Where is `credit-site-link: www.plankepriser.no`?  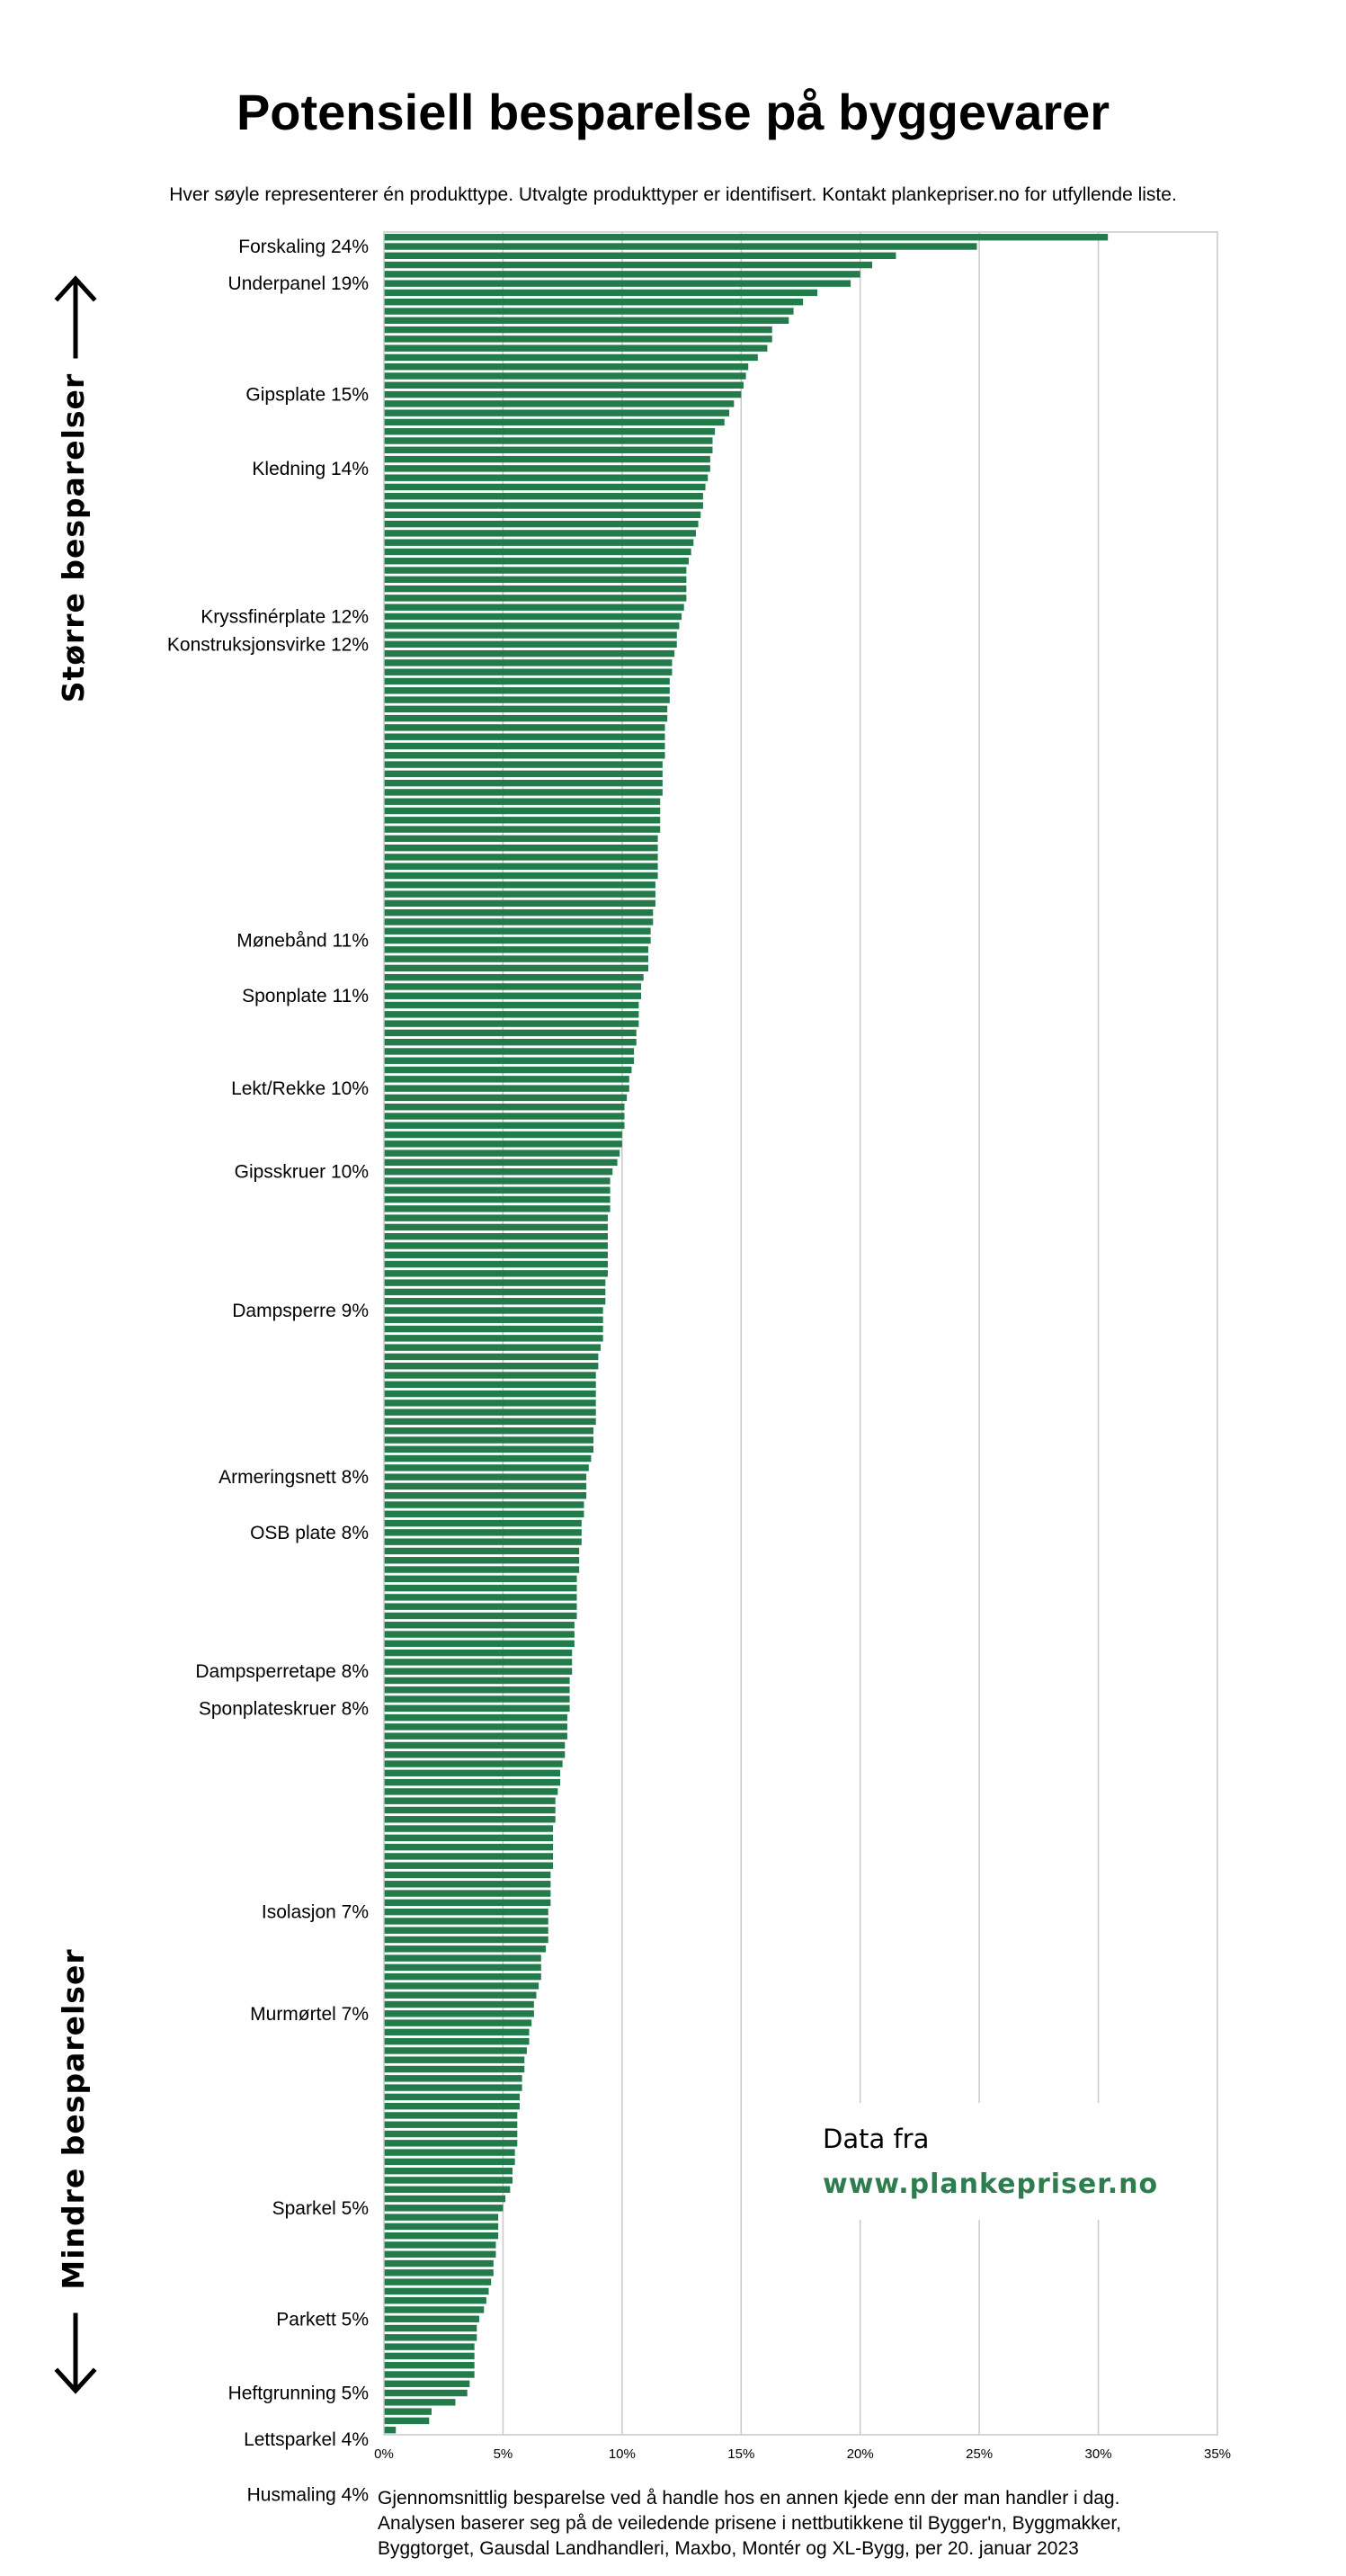
credit-site-link: www.plankepriser.no is located at coordinates (990, 2184).